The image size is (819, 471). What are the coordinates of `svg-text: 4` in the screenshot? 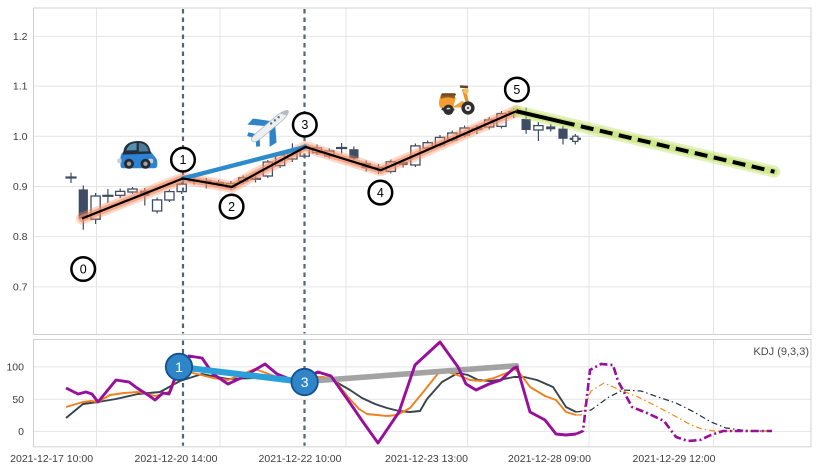 It's located at (380, 193).